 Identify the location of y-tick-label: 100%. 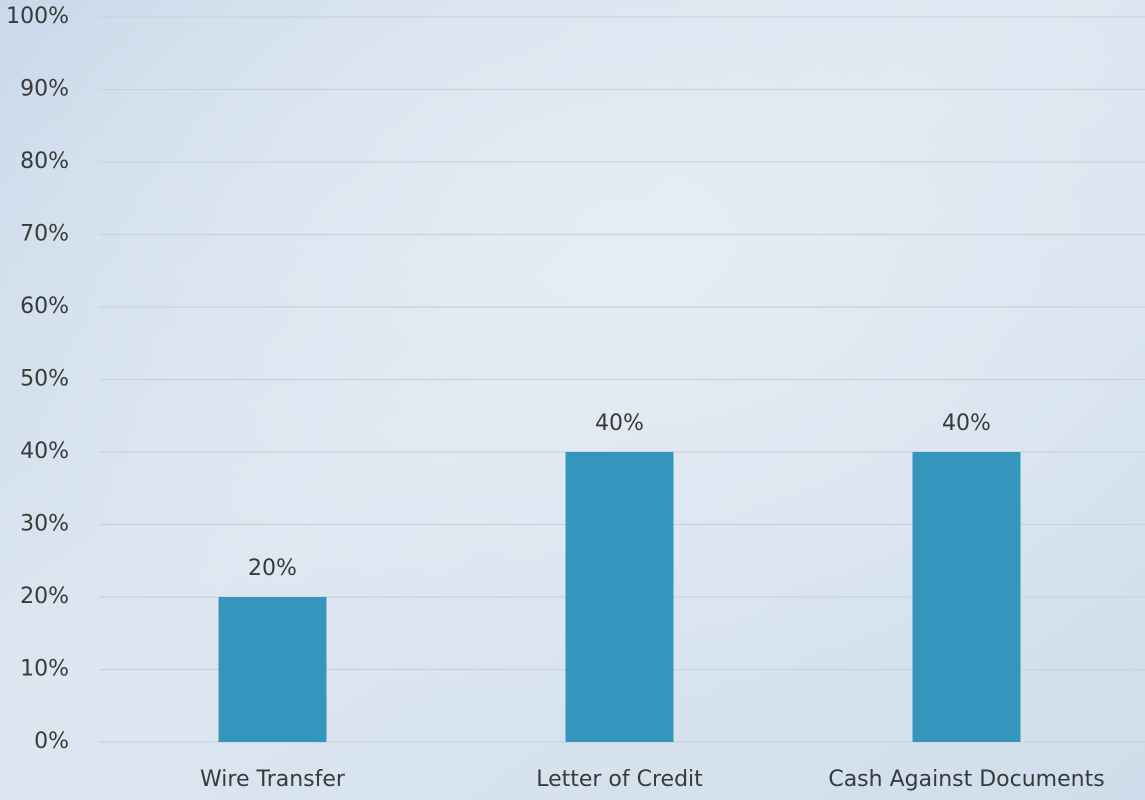
(37, 16).